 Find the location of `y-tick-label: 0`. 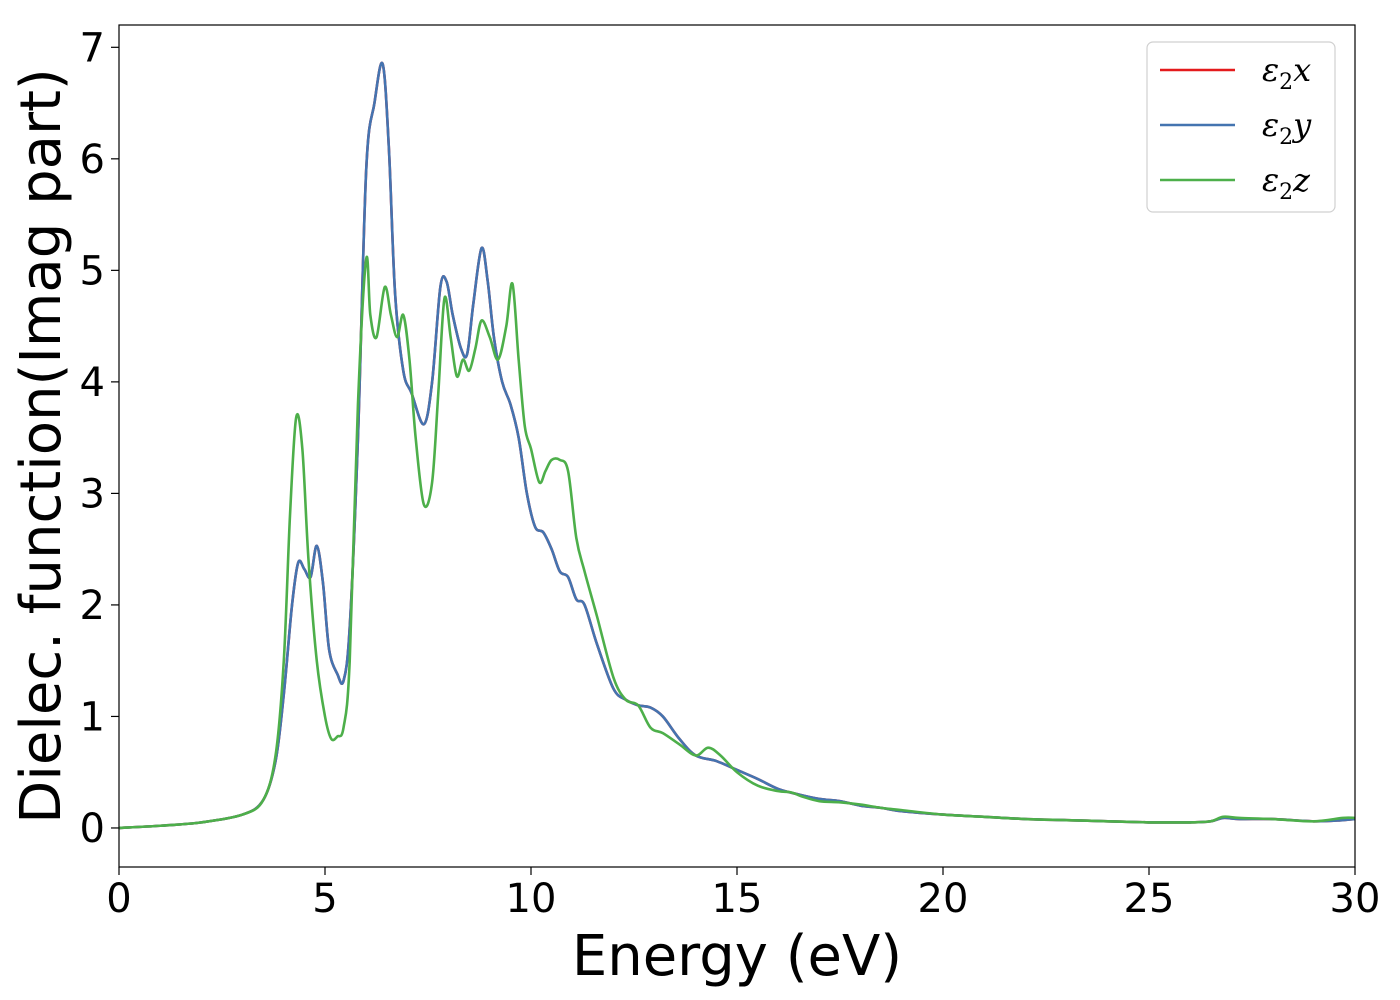

y-tick-label: 0 is located at coordinates (92, 829).